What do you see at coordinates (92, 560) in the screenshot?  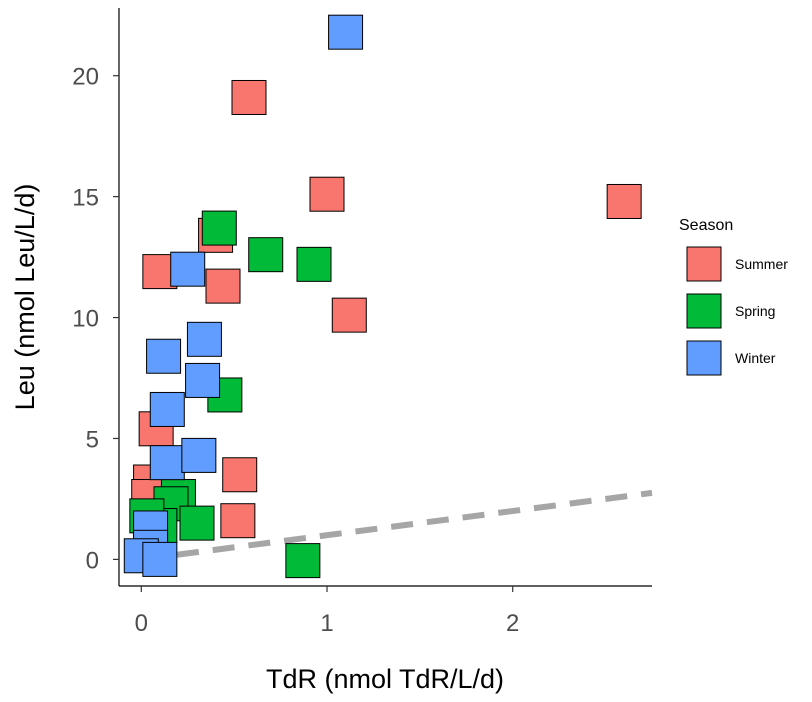 I see `y-tick-label: 0` at bounding box center [92, 560].